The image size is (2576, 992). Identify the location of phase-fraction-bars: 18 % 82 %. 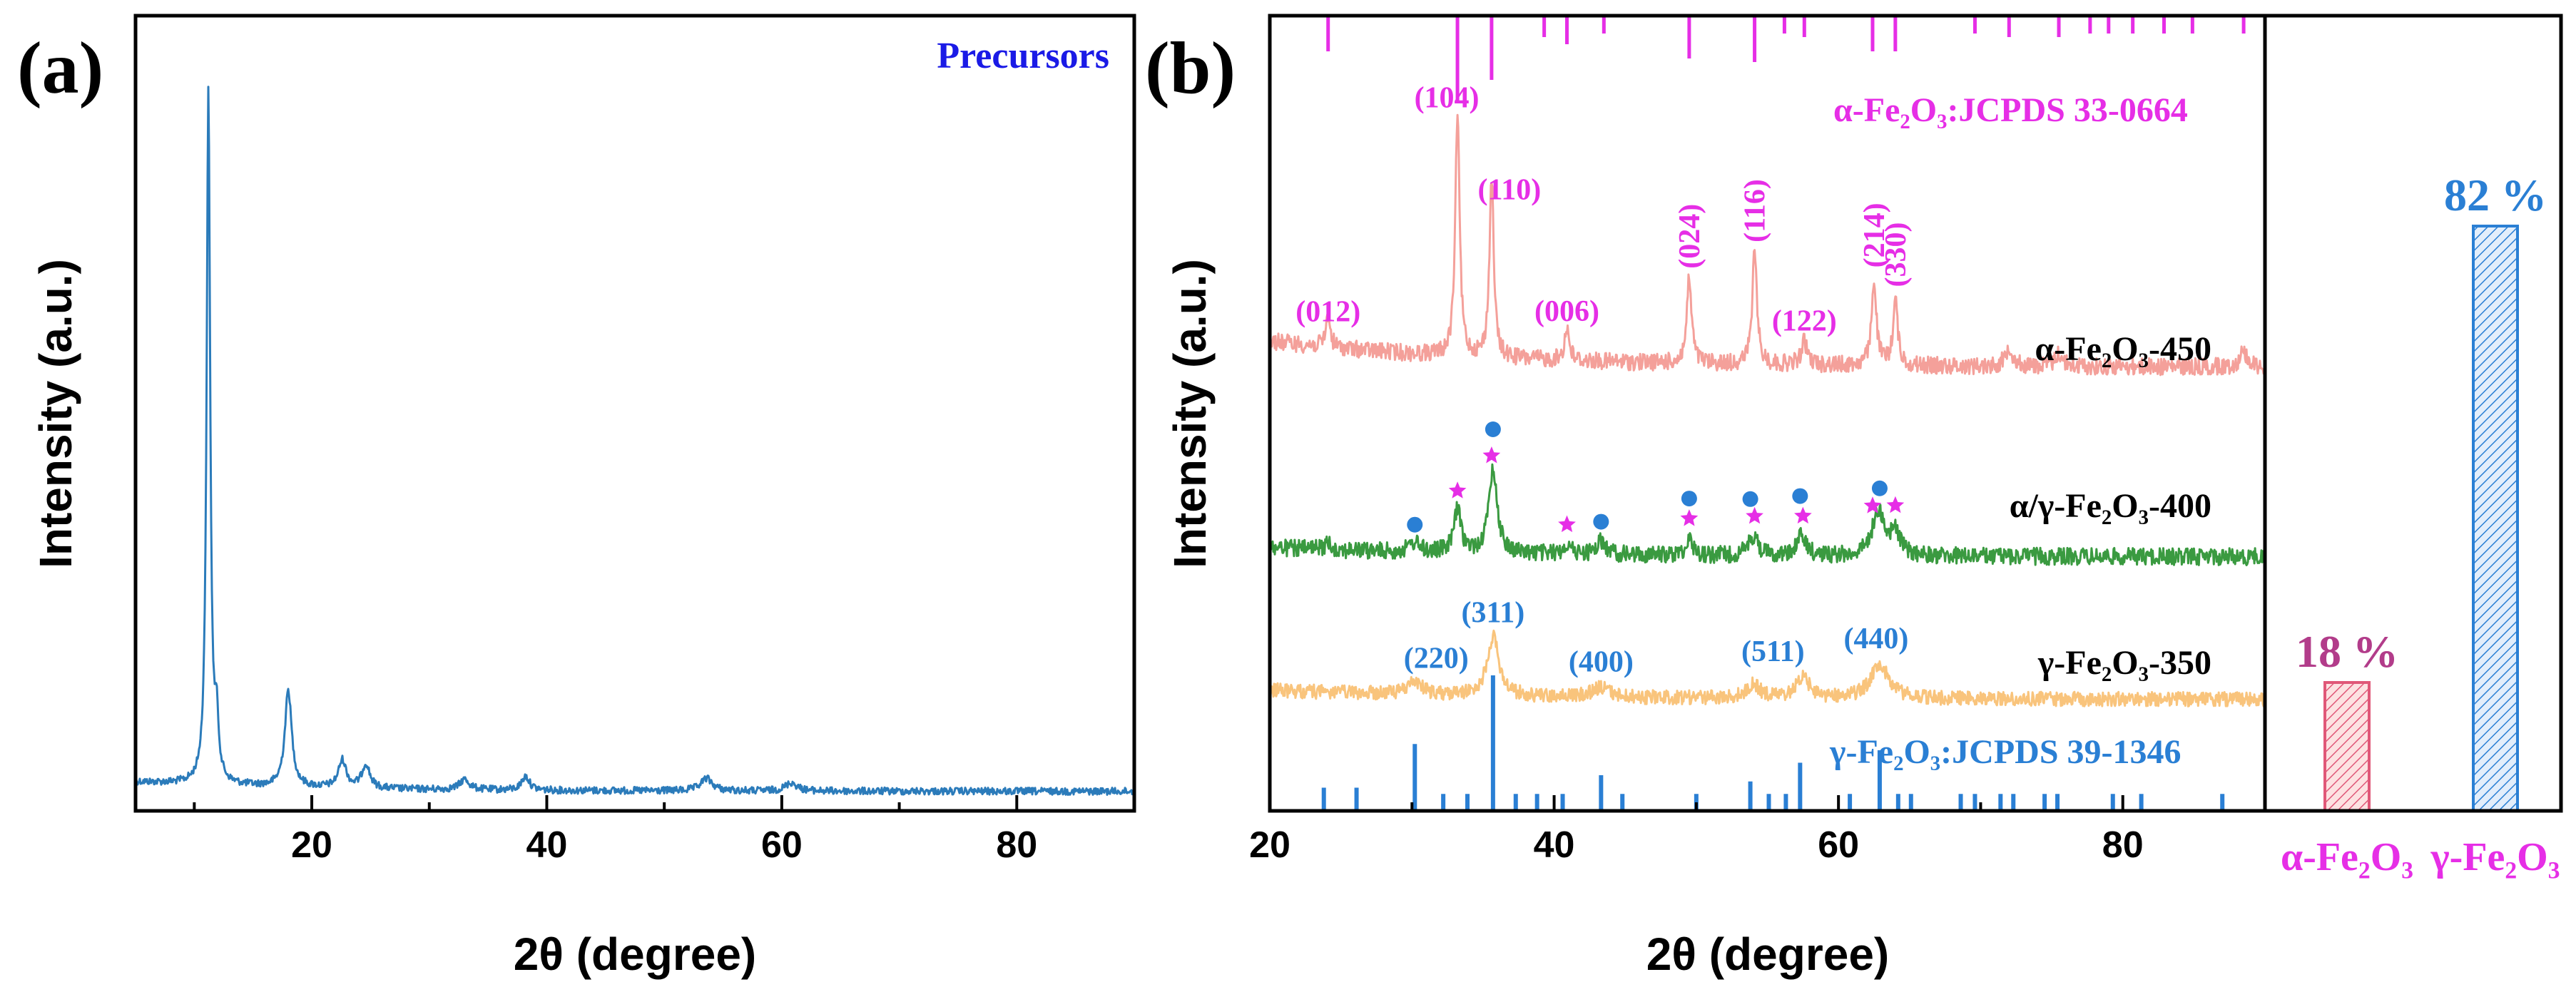
(2421, 491).